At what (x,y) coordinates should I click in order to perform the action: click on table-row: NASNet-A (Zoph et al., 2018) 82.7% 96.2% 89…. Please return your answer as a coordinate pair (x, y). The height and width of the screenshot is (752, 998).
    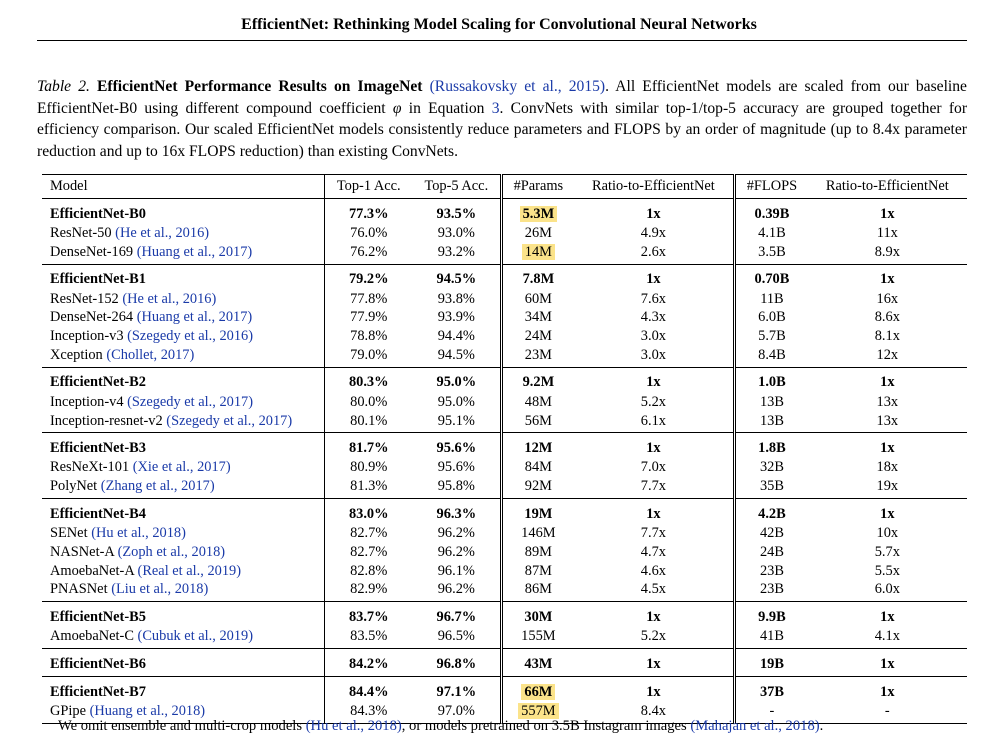
    Looking at the image, I should click on (504, 552).